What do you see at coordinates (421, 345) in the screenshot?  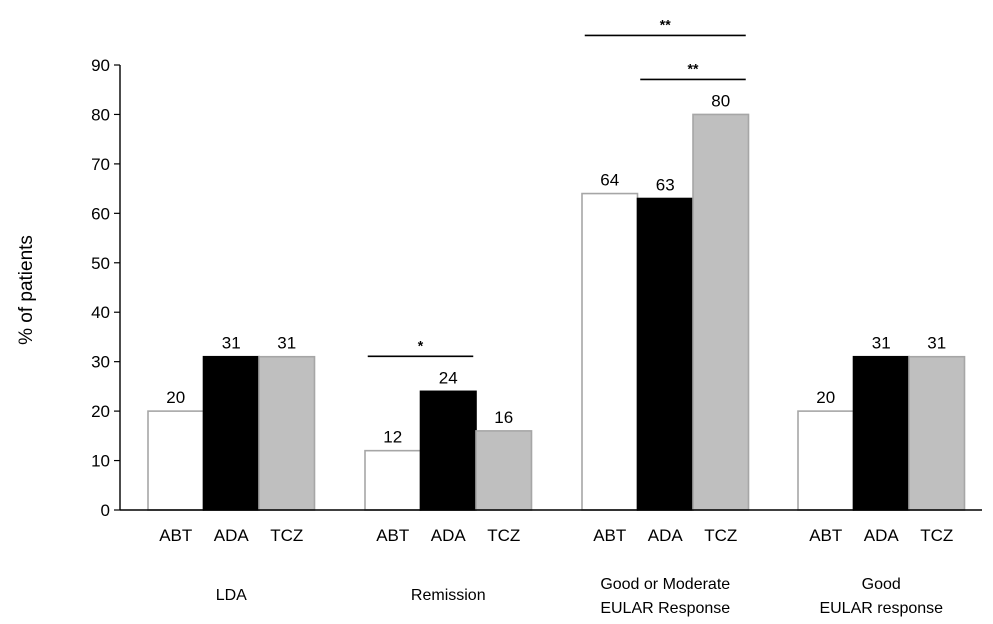 I see `significance-label: *` at bounding box center [421, 345].